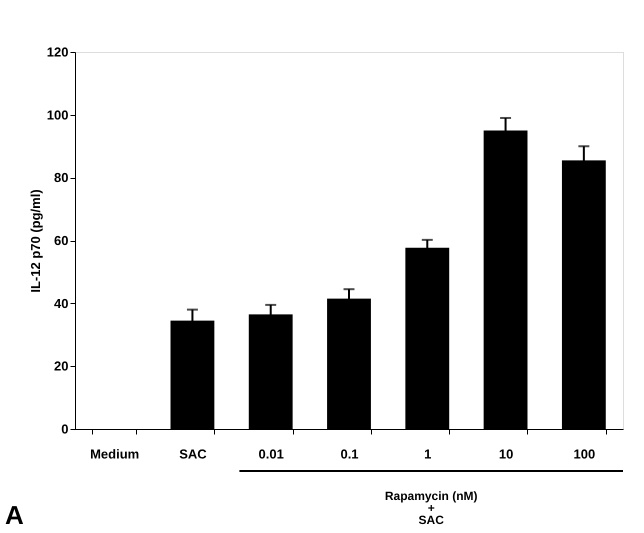 The width and height of the screenshot is (644, 533). Describe the element at coordinates (57, 52) in the screenshot. I see `y-tick-label: 120` at that location.